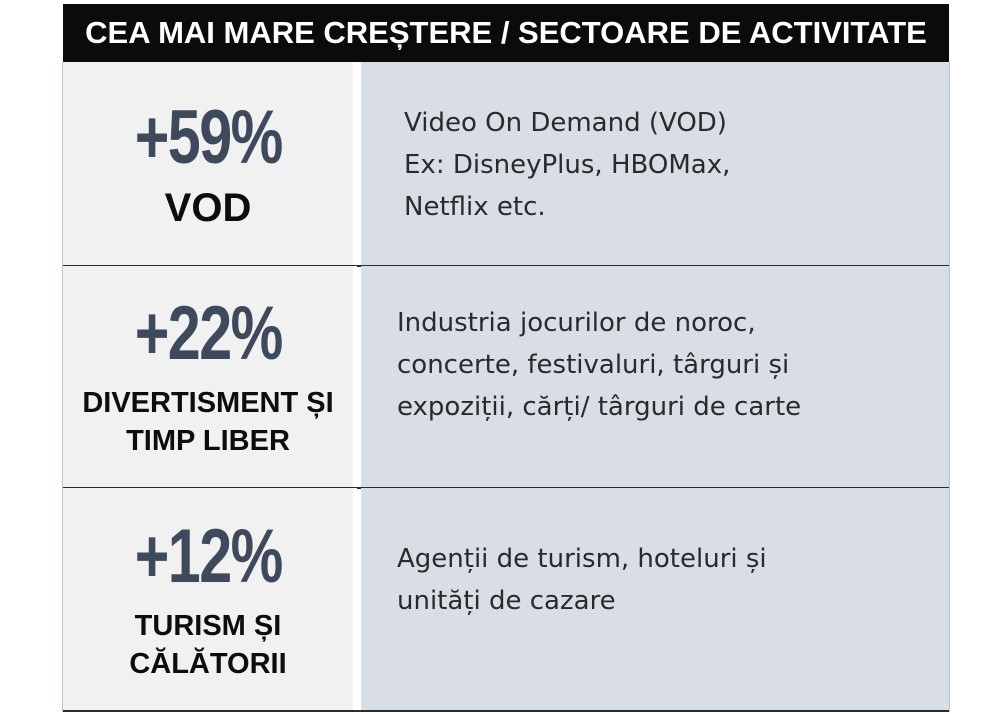  Describe the element at coordinates (208, 556) in the screenshot. I see `growth-percent: +12%` at that location.